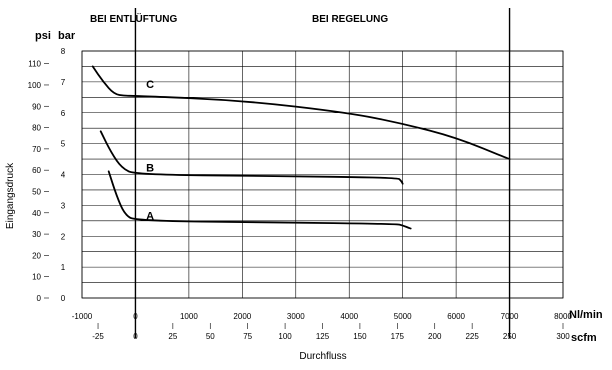 This screenshot has height=370, width=612. Describe the element at coordinates (322, 356) in the screenshot. I see `x-axis-label: Durchfluss` at that location.